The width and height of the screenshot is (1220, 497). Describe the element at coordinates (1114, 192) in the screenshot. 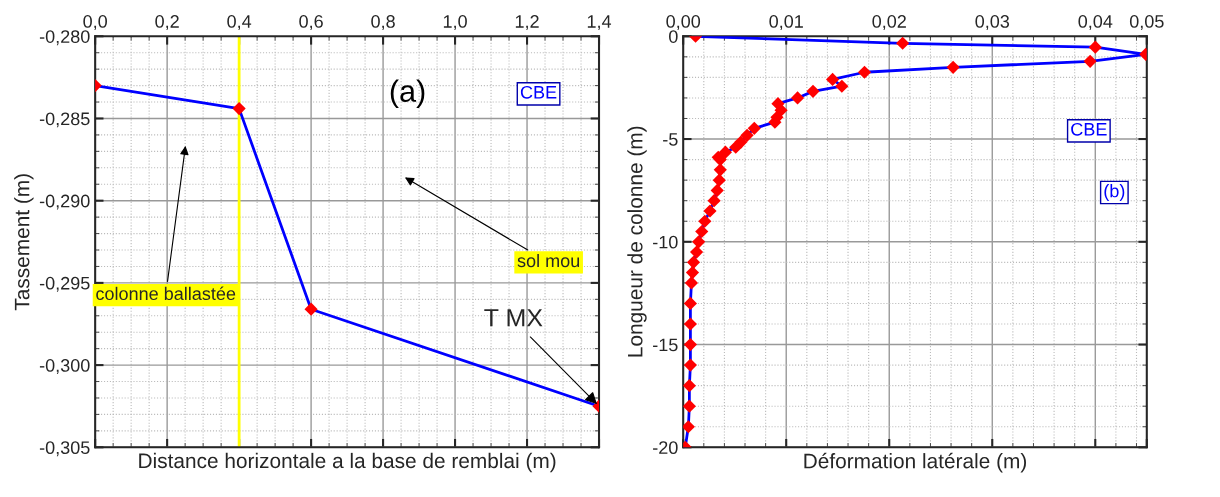

I see `annotation: (b)` at that location.